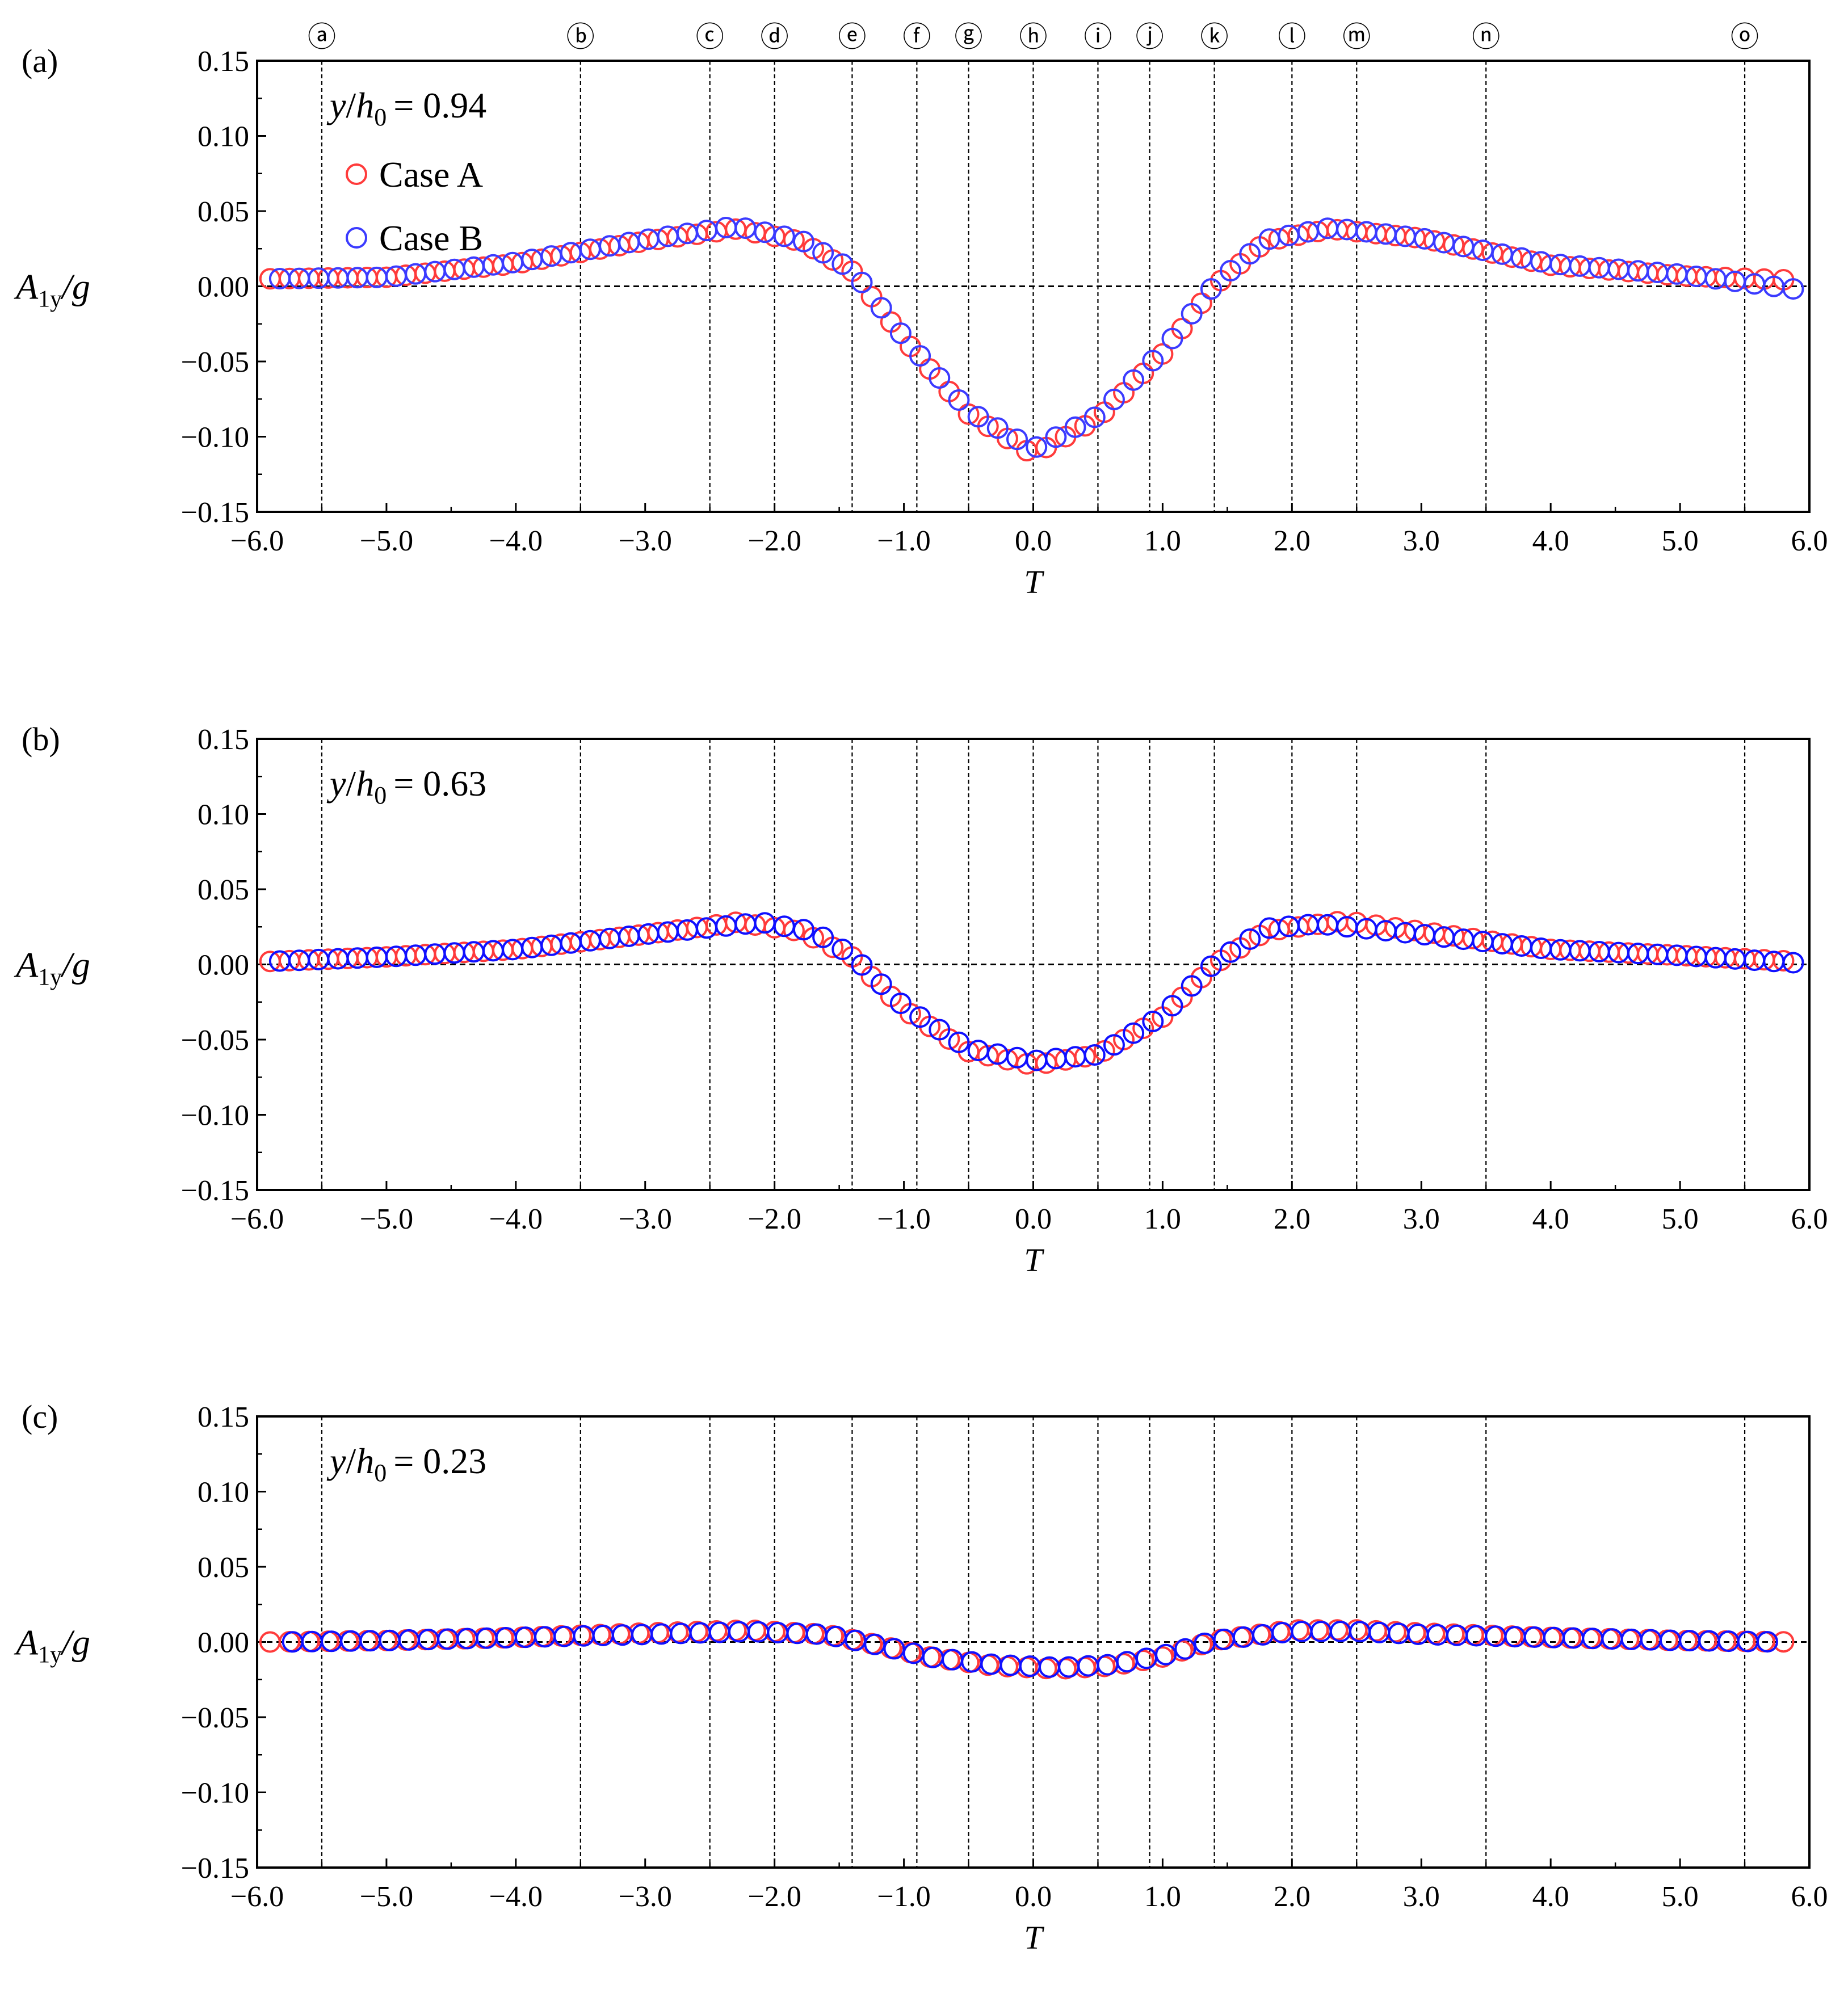 The image size is (1848, 2010). I want to click on annotation: y/h0 = 0.23, so click(406, 1464).